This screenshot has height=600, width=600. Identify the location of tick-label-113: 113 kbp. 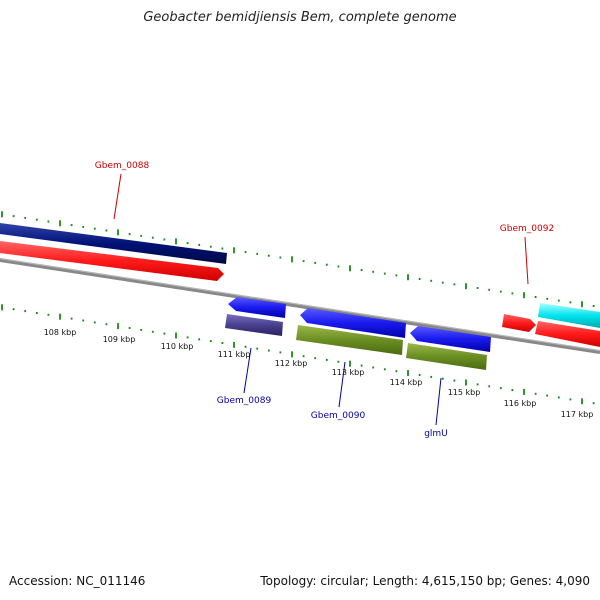
(348, 372).